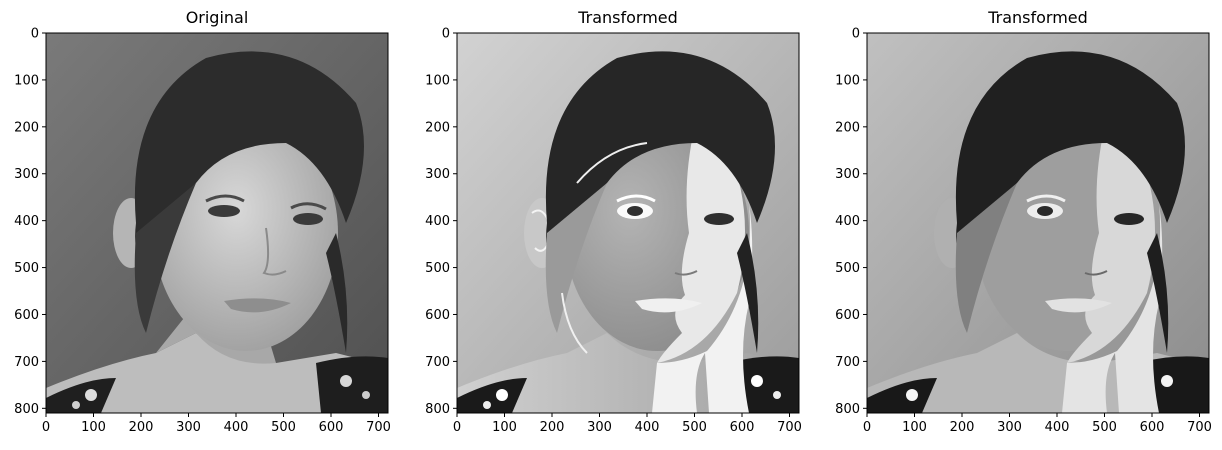 Image resolution: width=1222 pixels, height=450 pixels. What do you see at coordinates (217, 17) in the screenshot?
I see `panel-title: Original` at bounding box center [217, 17].